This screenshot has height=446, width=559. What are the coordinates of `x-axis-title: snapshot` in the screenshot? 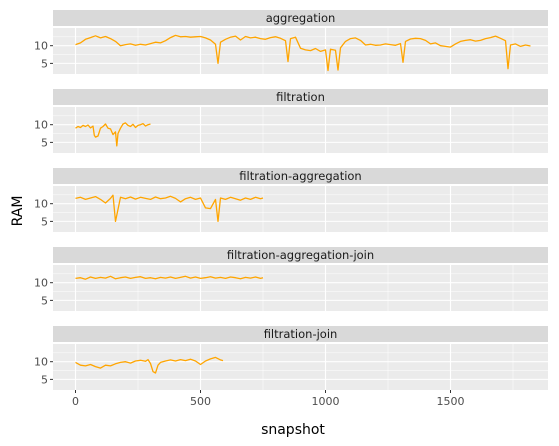 It's located at (293, 430).